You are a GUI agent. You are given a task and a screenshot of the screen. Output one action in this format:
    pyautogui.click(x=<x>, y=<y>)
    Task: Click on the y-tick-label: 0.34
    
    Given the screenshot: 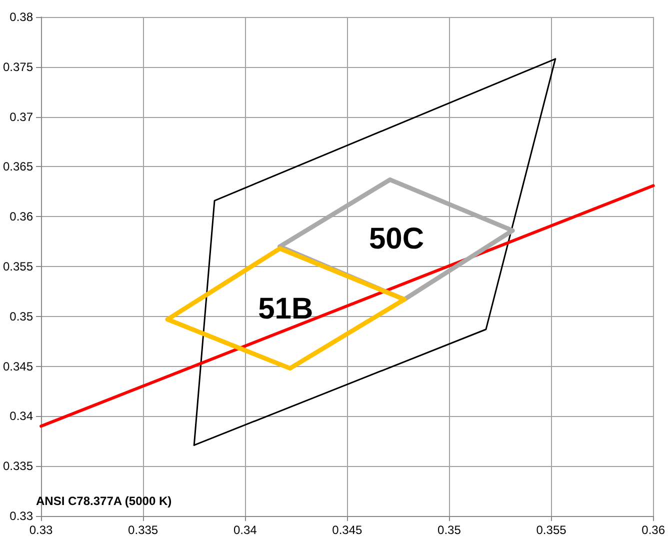 What is the action you would take?
    pyautogui.click(x=22, y=416)
    